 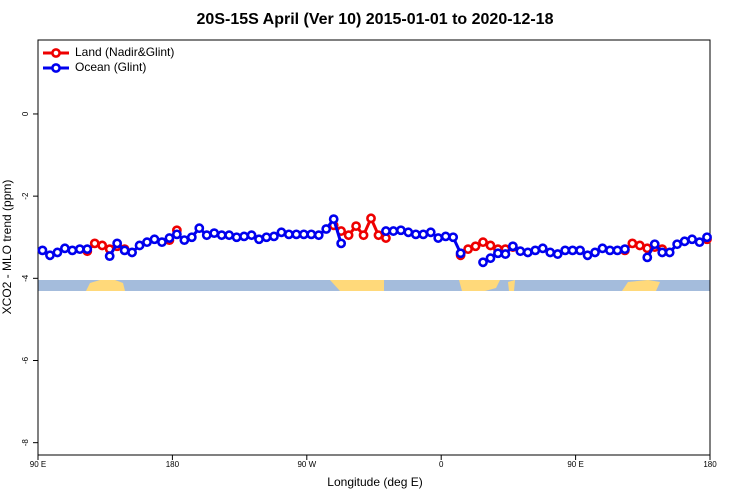 I want to click on y-tick-label: -8, so click(x=25, y=443).